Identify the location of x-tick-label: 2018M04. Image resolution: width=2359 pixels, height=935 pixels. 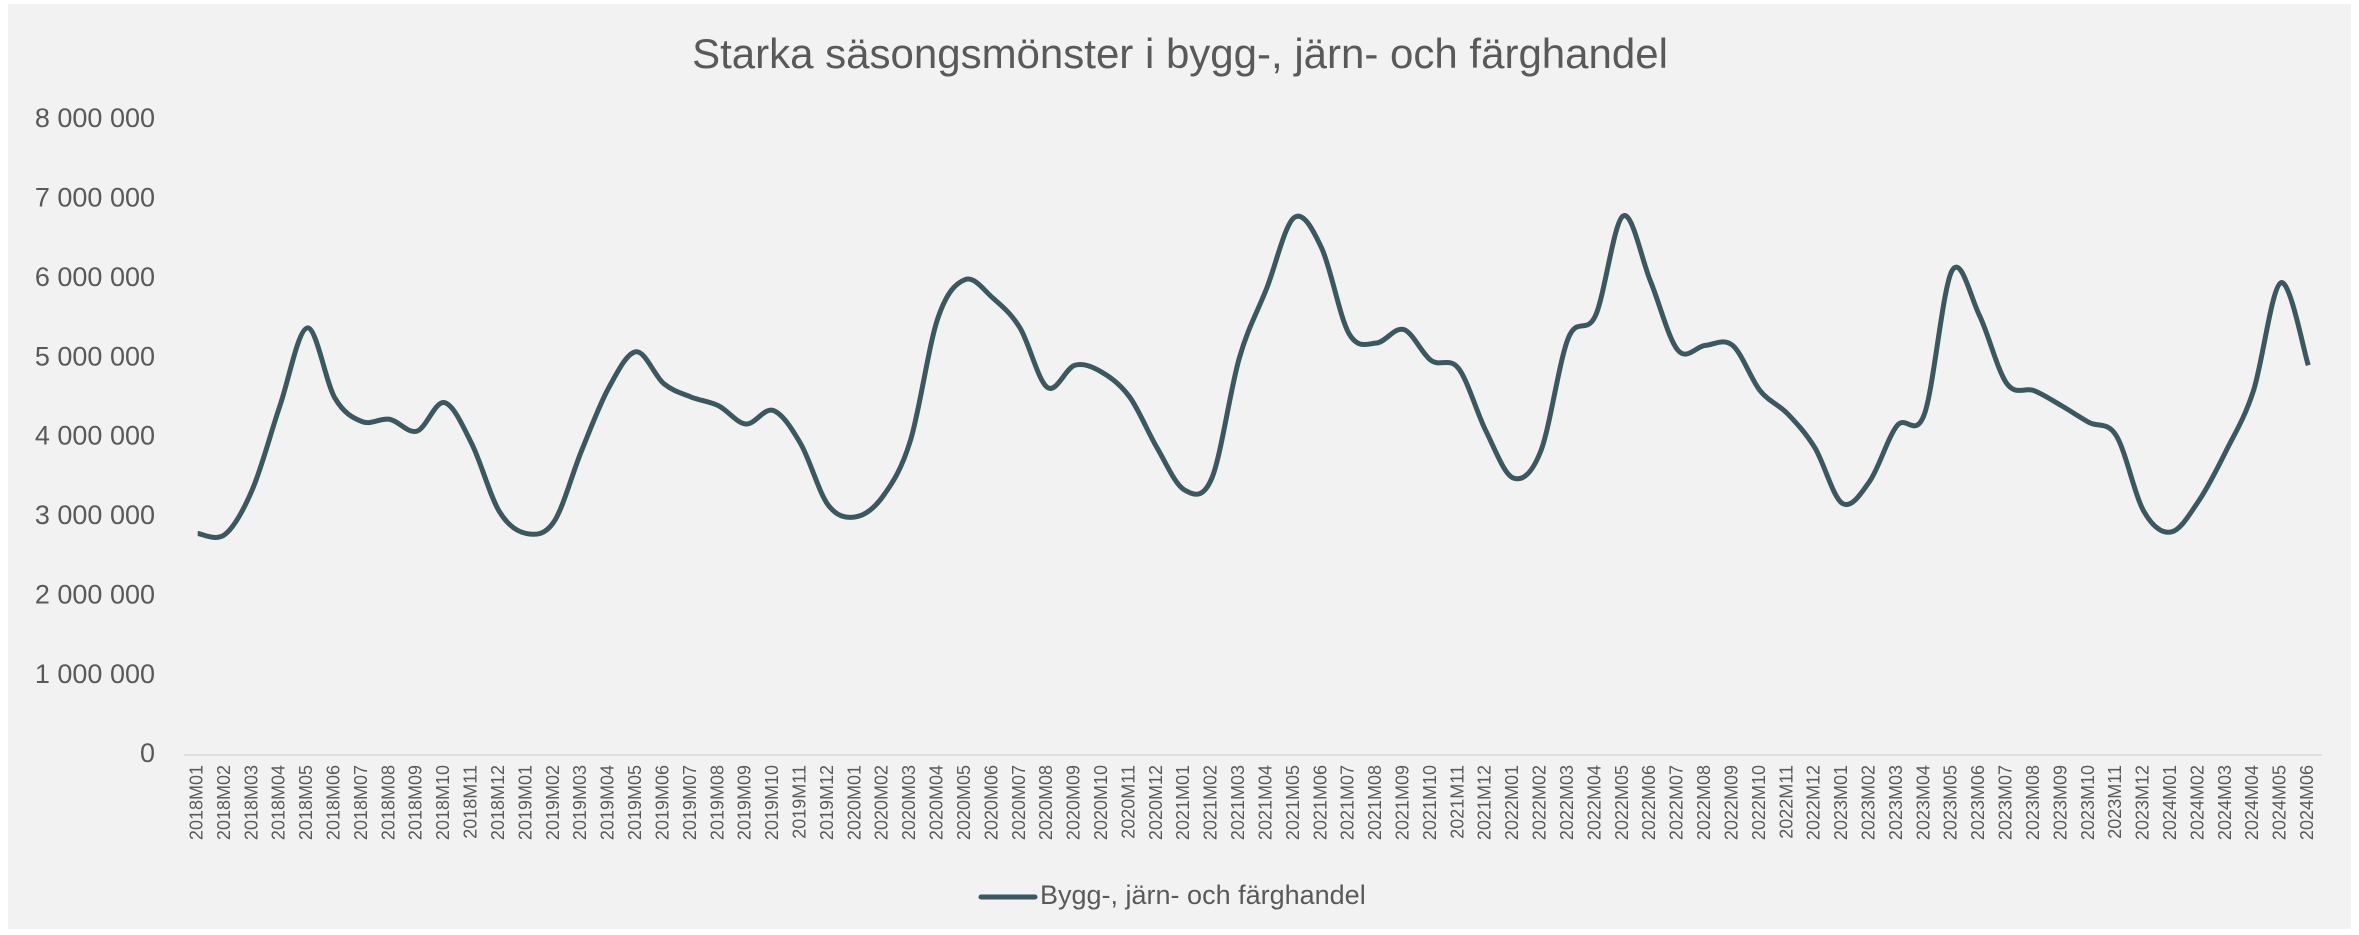
(279, 802).